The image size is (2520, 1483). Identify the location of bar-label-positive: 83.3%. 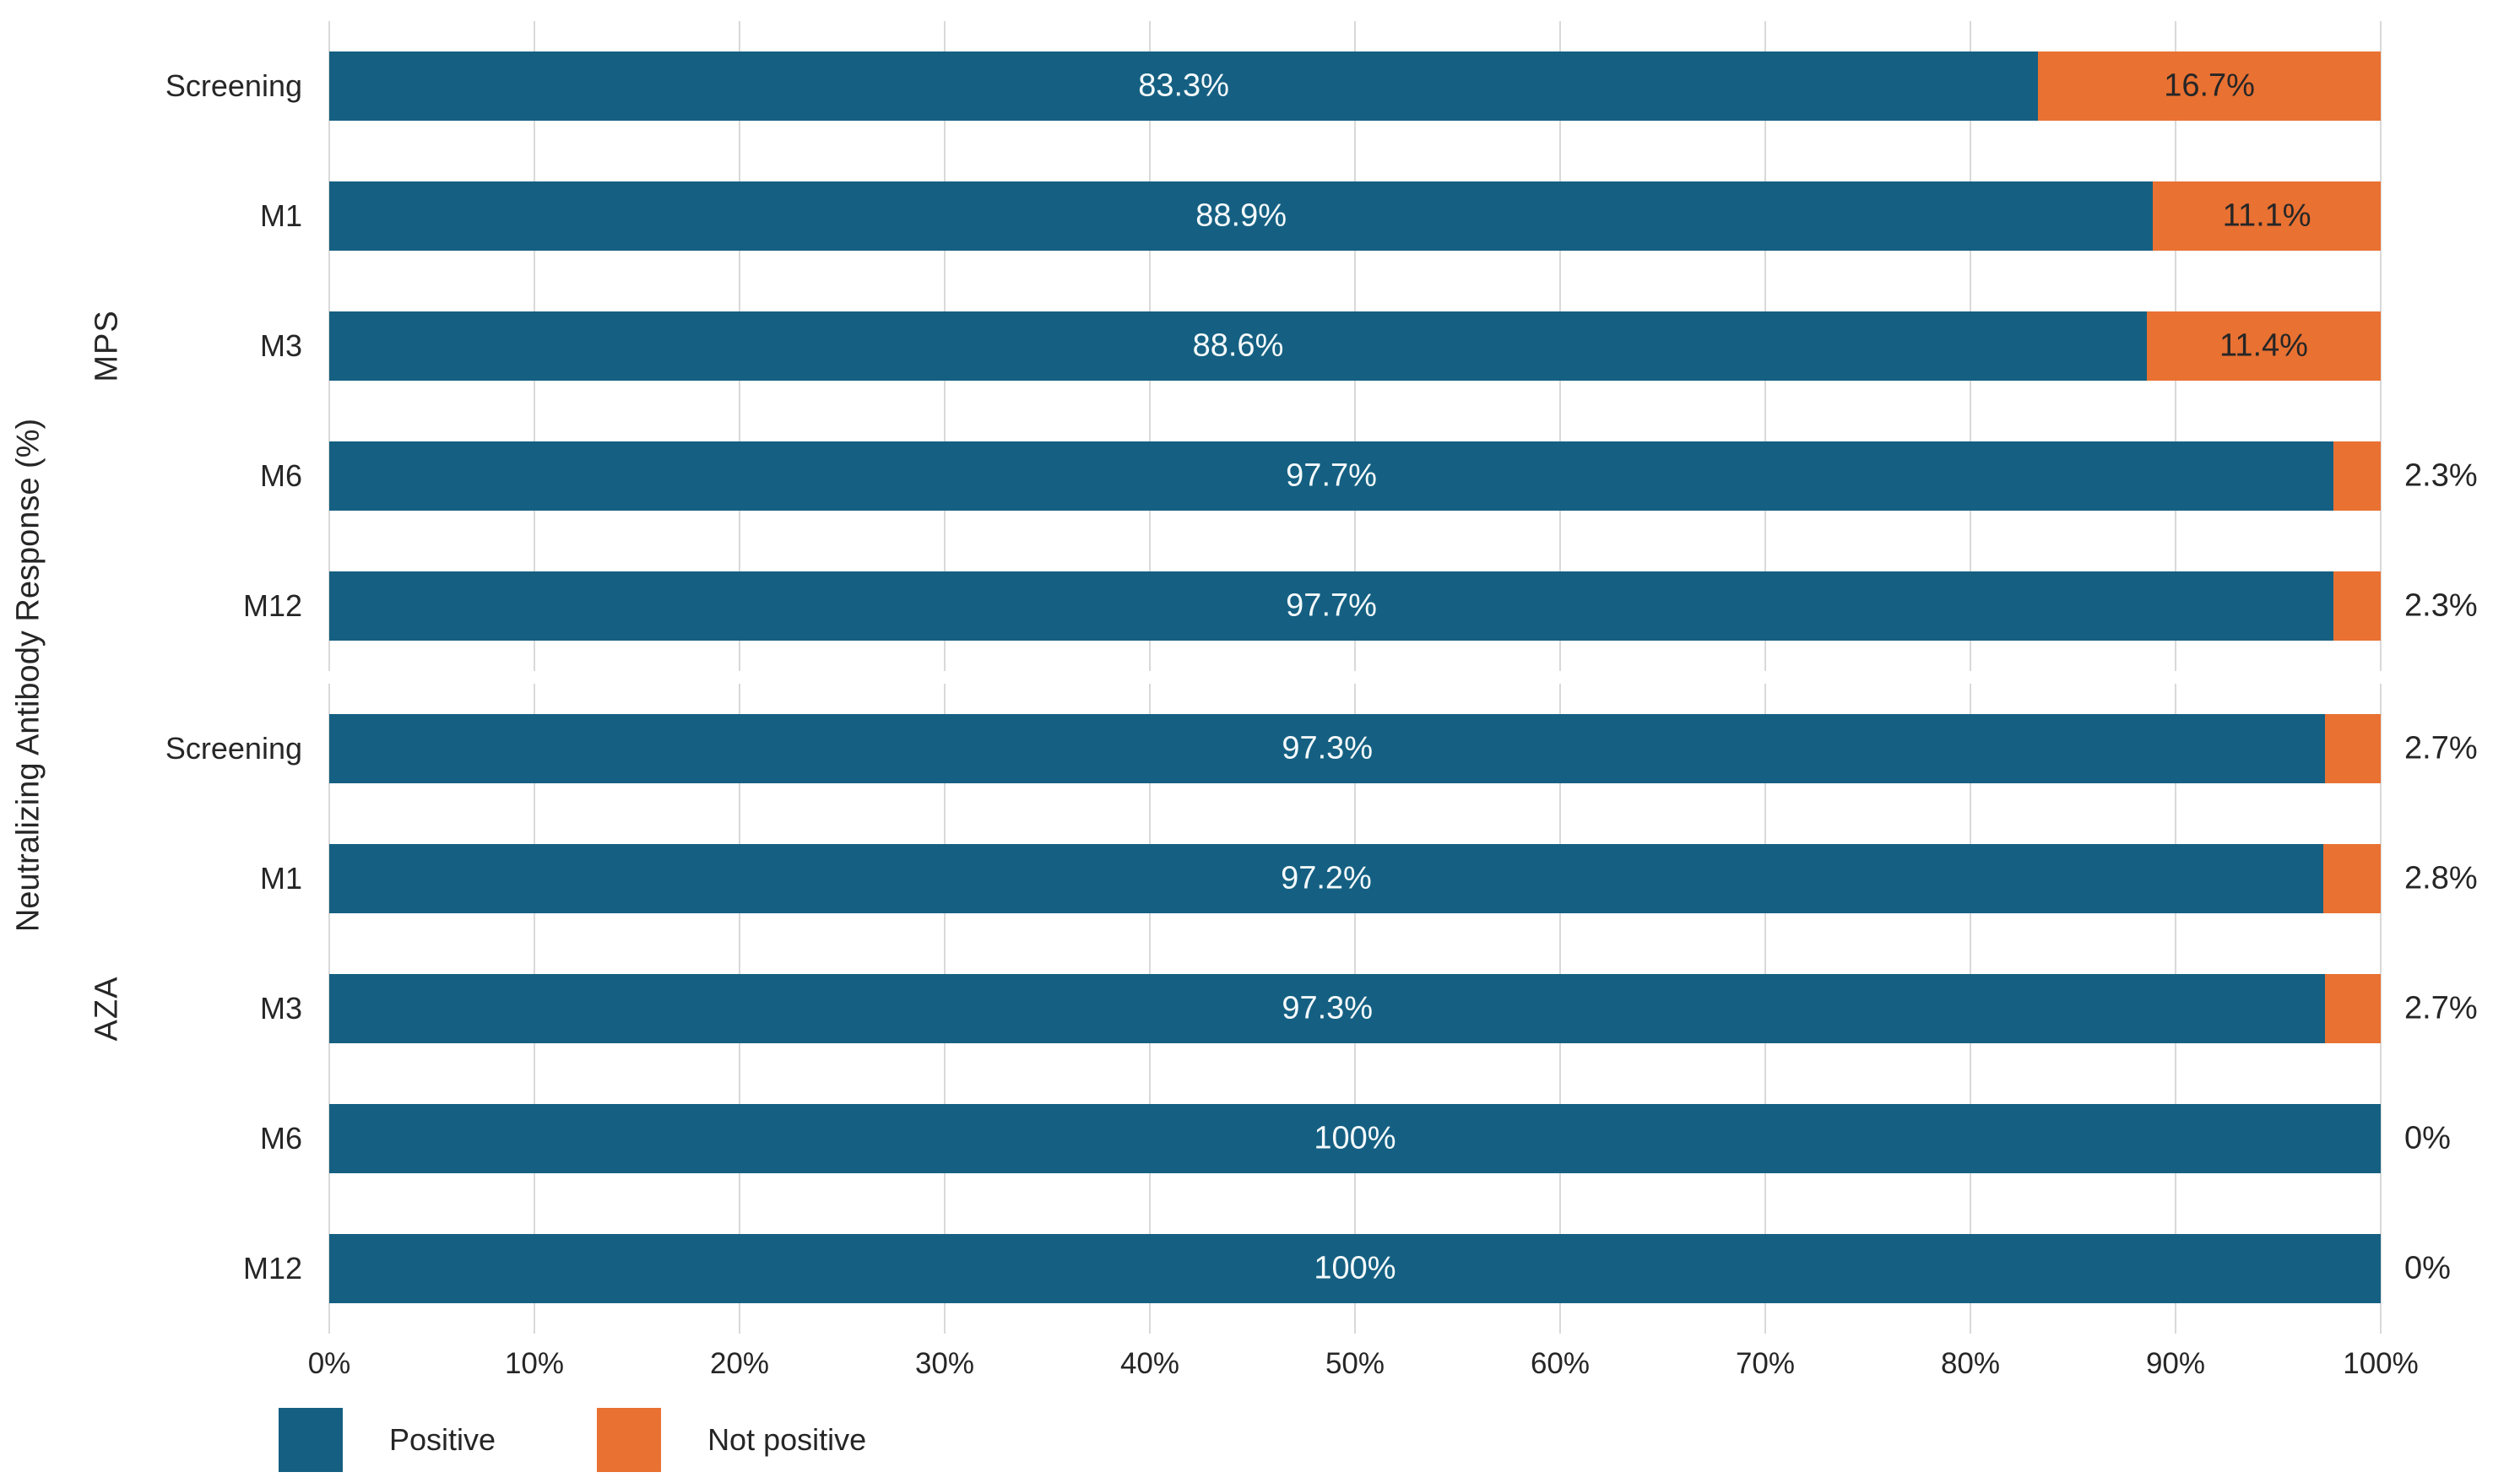
(1183, 86).